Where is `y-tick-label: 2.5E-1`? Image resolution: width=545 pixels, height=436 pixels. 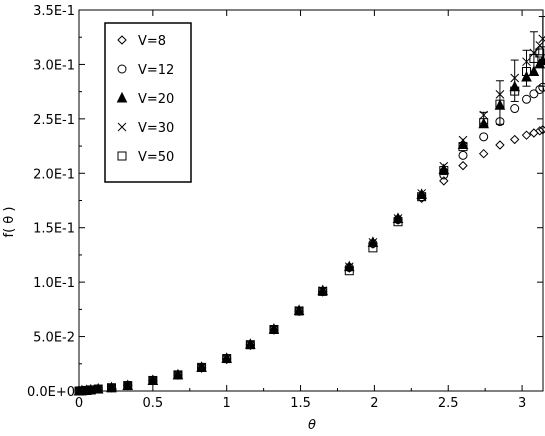
y-tick-label: 2.5E-1 is located at coordinates (54, 120).